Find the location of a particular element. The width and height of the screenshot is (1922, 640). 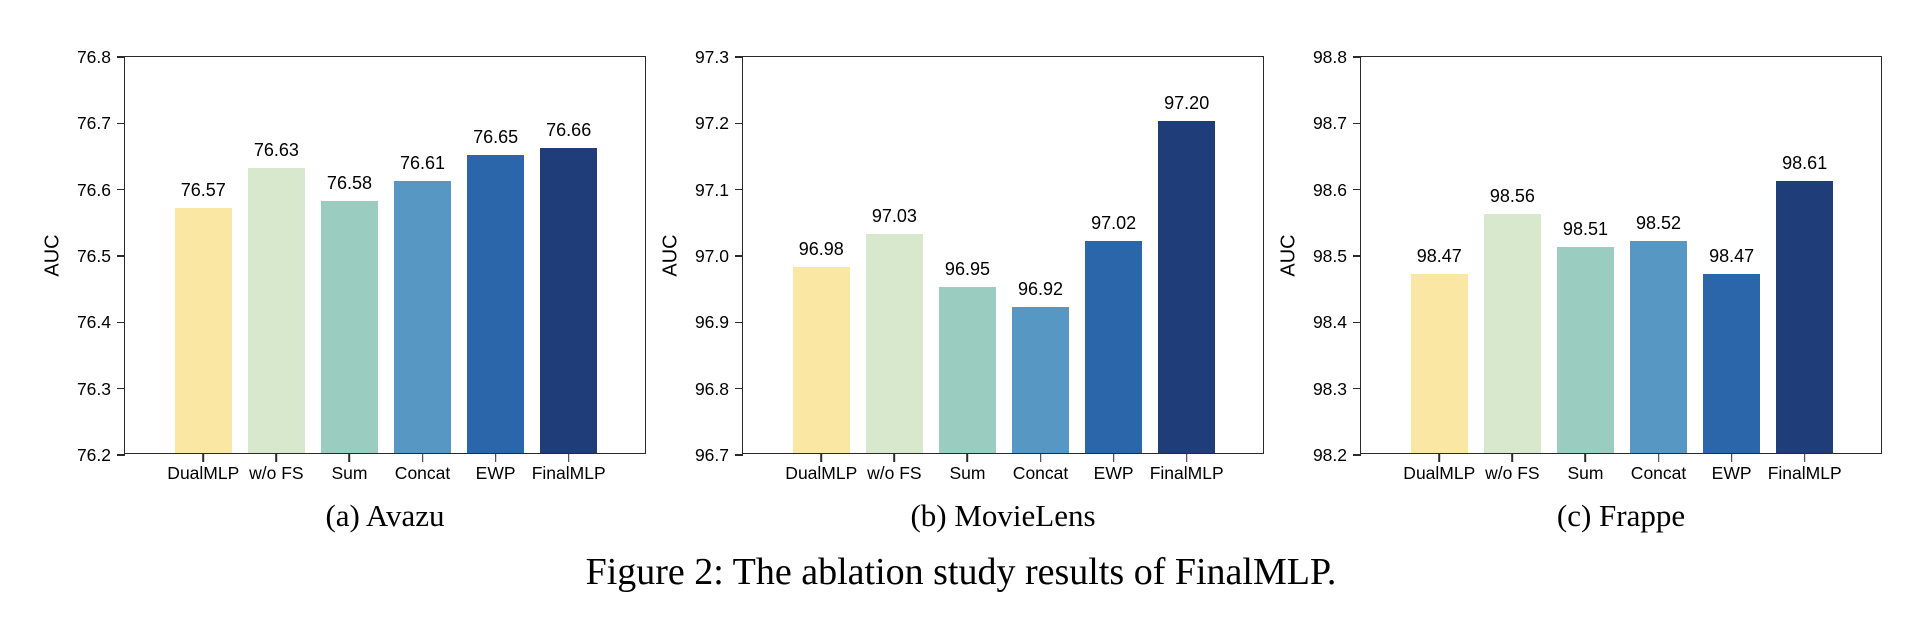

bar-value-label: 98.51 is located at coordinates (1585, 229).